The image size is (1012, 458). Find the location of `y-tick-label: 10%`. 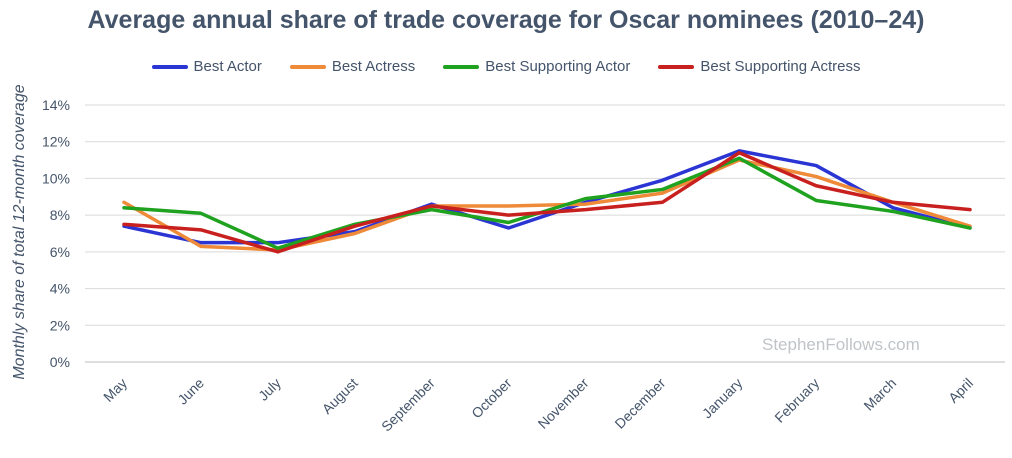

y-tick-label: 10% is located at coordinates (56, 178).